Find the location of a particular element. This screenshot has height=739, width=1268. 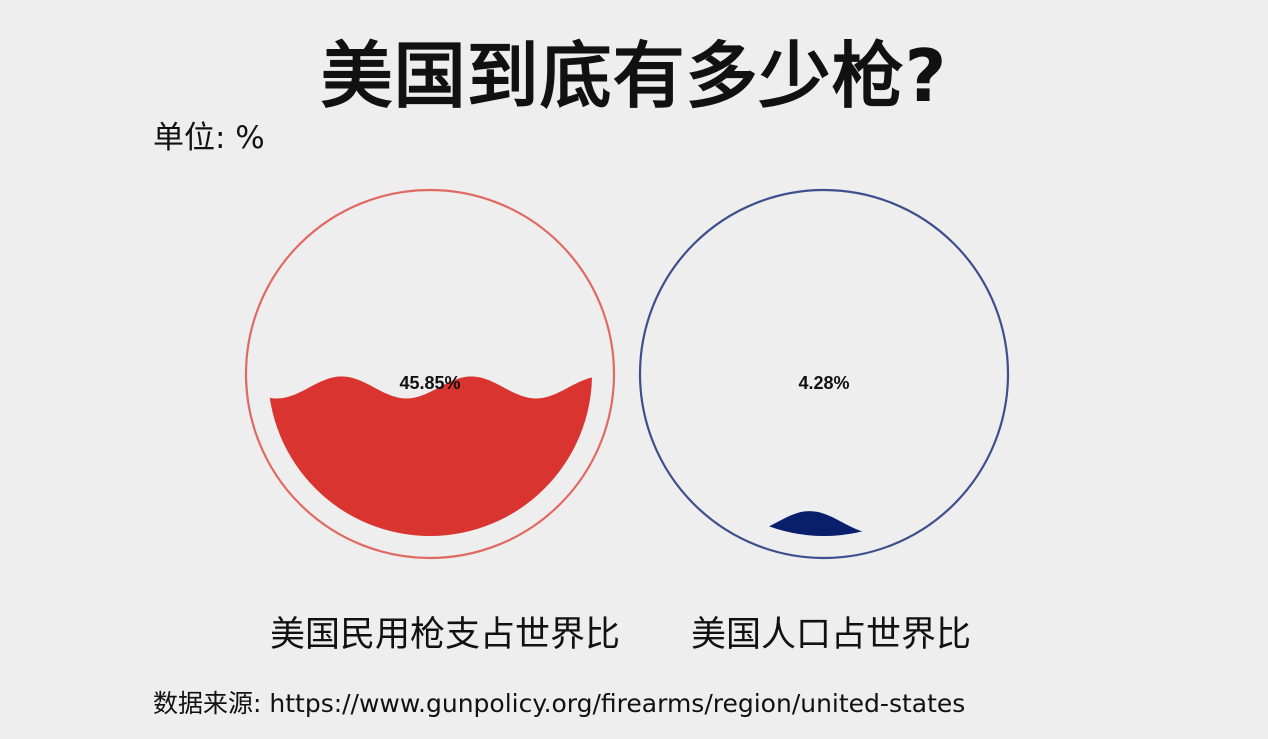

liquid-fill is located at coordinates (430, 456).